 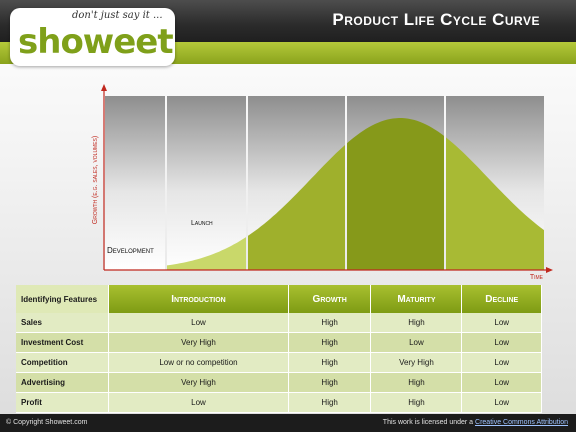 What do you see at coordinates (62, 362) in the screenshot?
I see `row-label: Competition` at bounding box center [62, 362].